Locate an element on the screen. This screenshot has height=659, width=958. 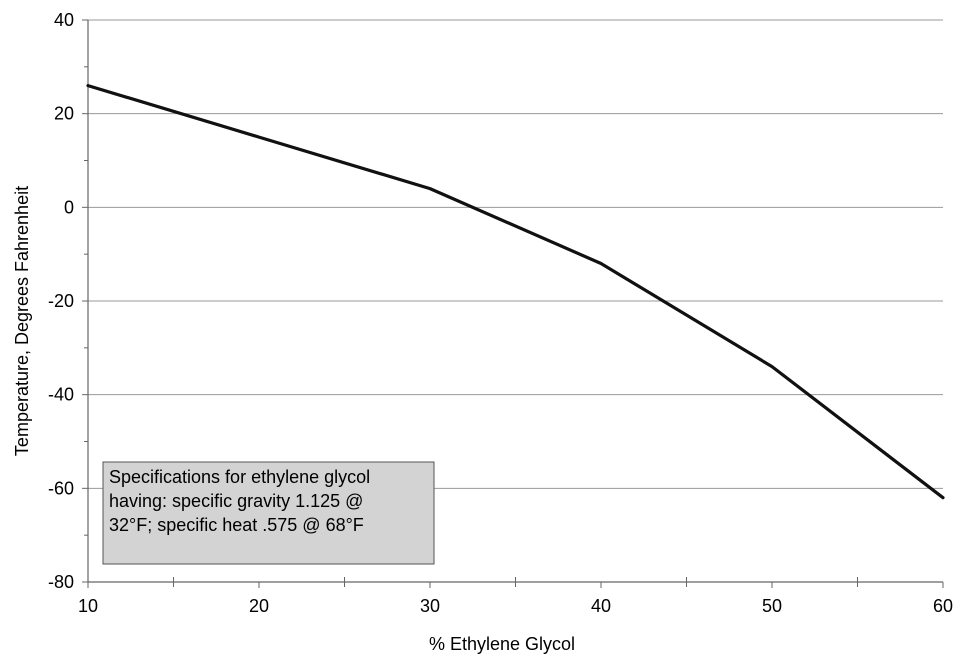
y-tick-label: -80 is located at coordinates (61, 582).